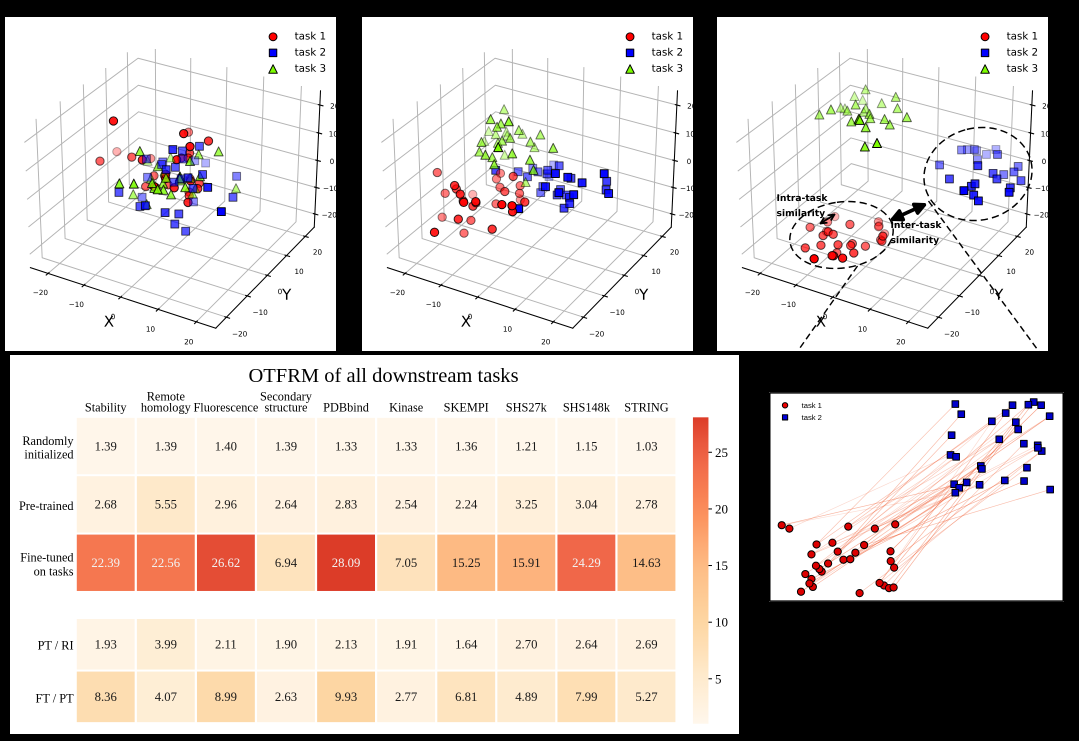 This screenshot has height=741, width=1079. Describe the element at coordinates (46, 558) in the screenshot. I see `svg-text: Fine-tuned` at that location.